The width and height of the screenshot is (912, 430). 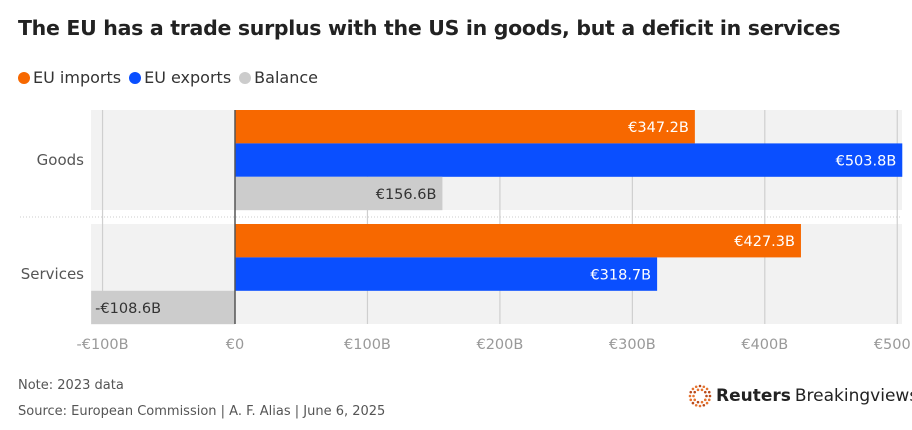 I want to click on reuters-logo: Reuters Breakingviews, so click(x=800, y=396).